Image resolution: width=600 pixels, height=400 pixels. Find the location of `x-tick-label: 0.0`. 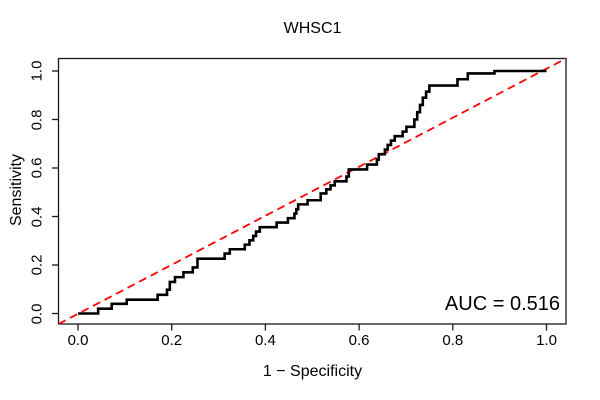

x-tick-label: 0.0 is located at coordinates (78, 340).